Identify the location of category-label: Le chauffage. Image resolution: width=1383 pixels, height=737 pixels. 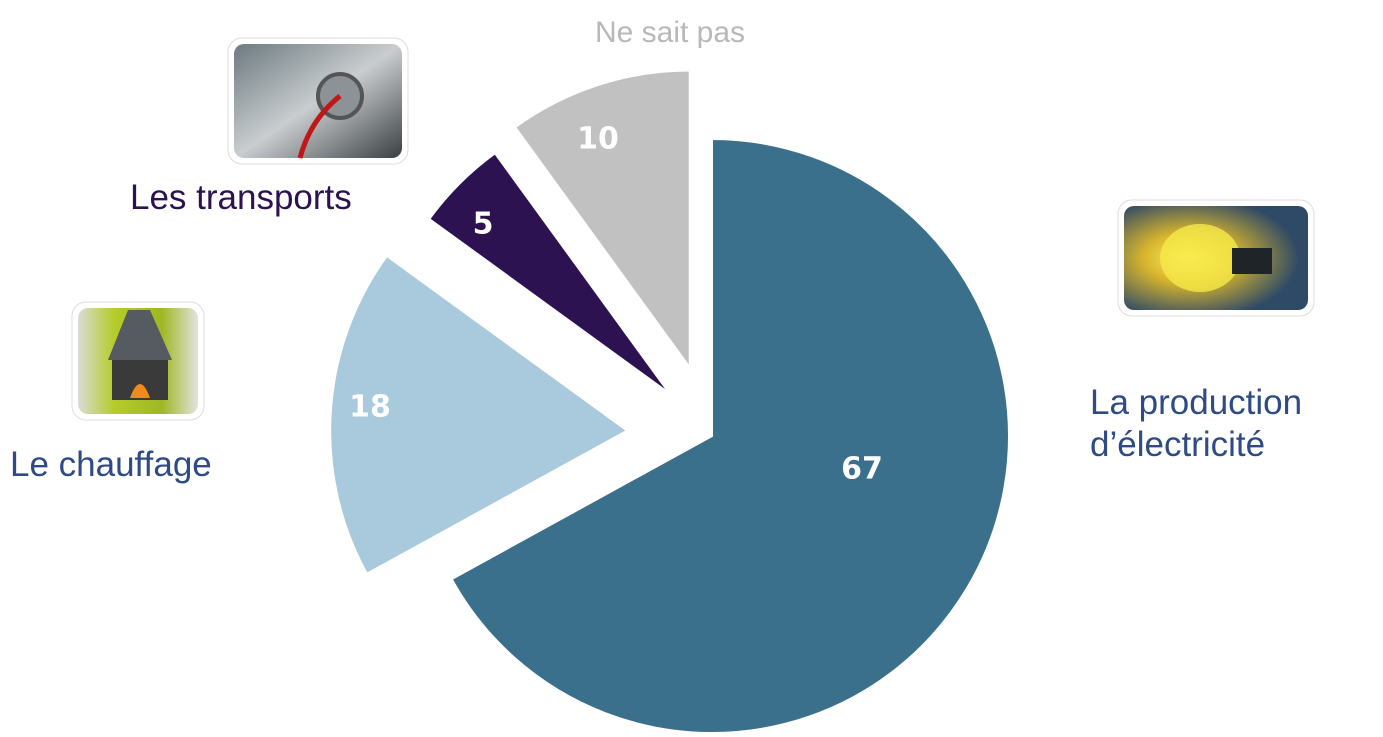
(111, 464).